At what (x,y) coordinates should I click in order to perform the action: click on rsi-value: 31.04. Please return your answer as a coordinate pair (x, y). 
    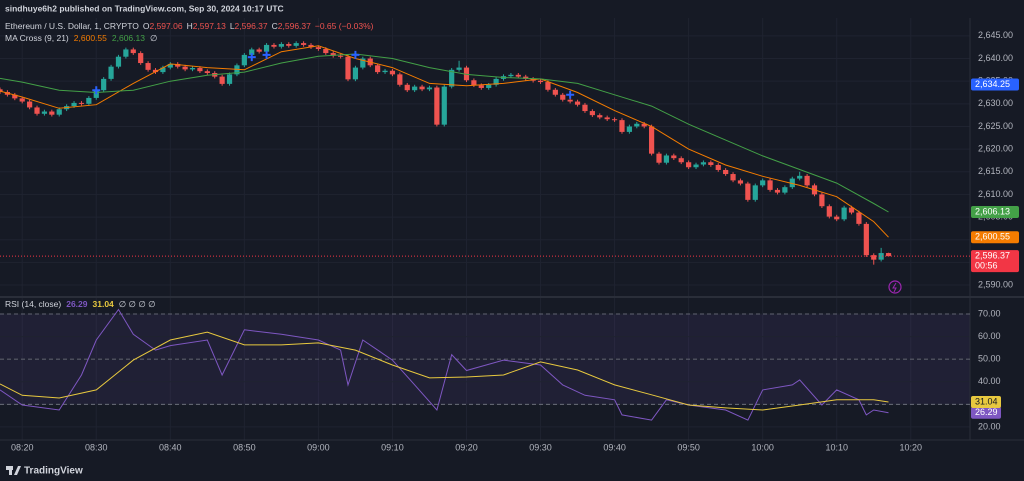
    Looking at the image, I should click on (104, 304).